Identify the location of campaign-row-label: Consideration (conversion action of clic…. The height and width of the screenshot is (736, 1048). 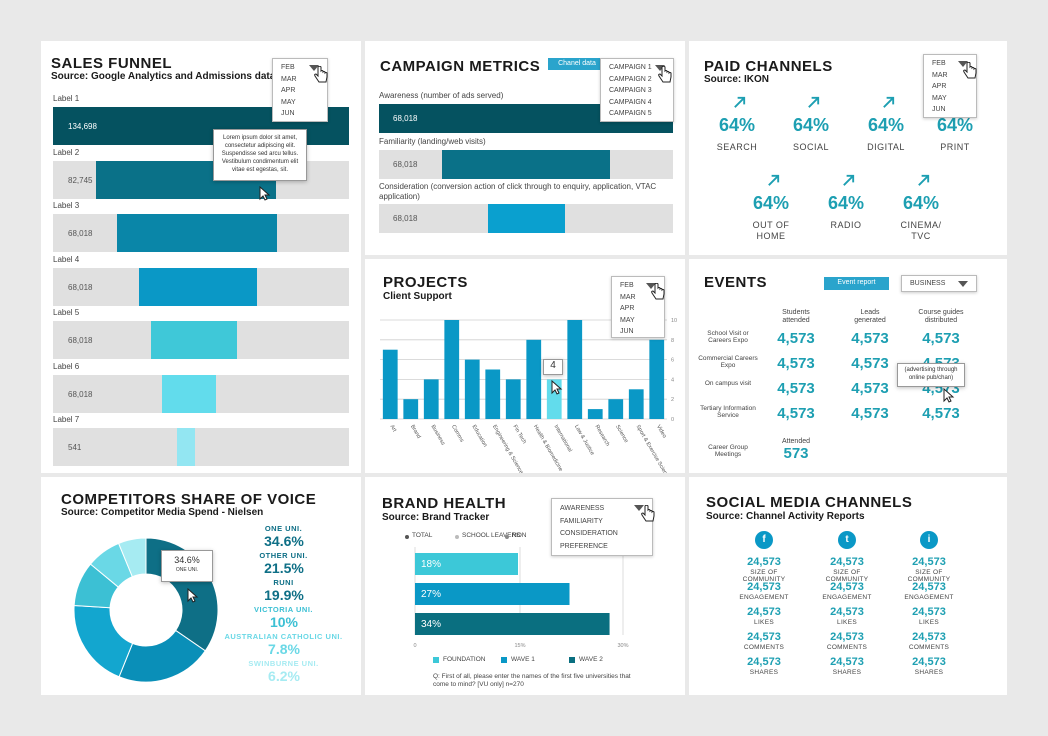
(518, 191).